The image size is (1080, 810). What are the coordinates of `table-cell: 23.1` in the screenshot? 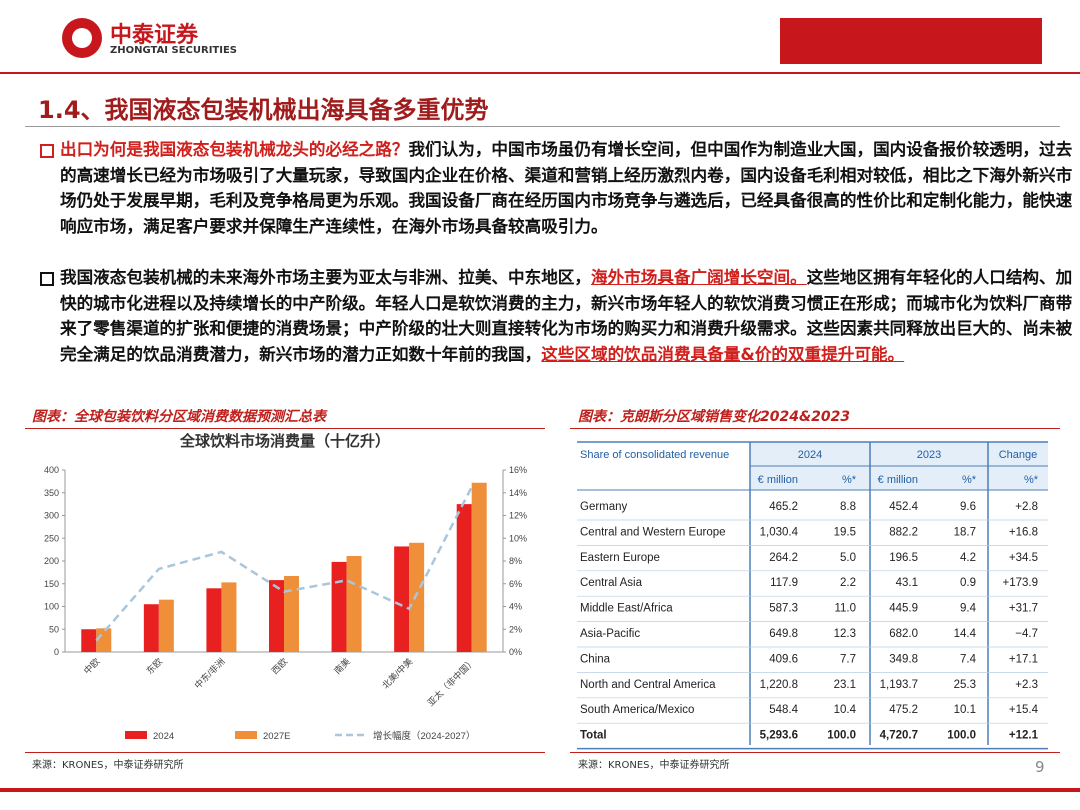 It's located at (845, 685).